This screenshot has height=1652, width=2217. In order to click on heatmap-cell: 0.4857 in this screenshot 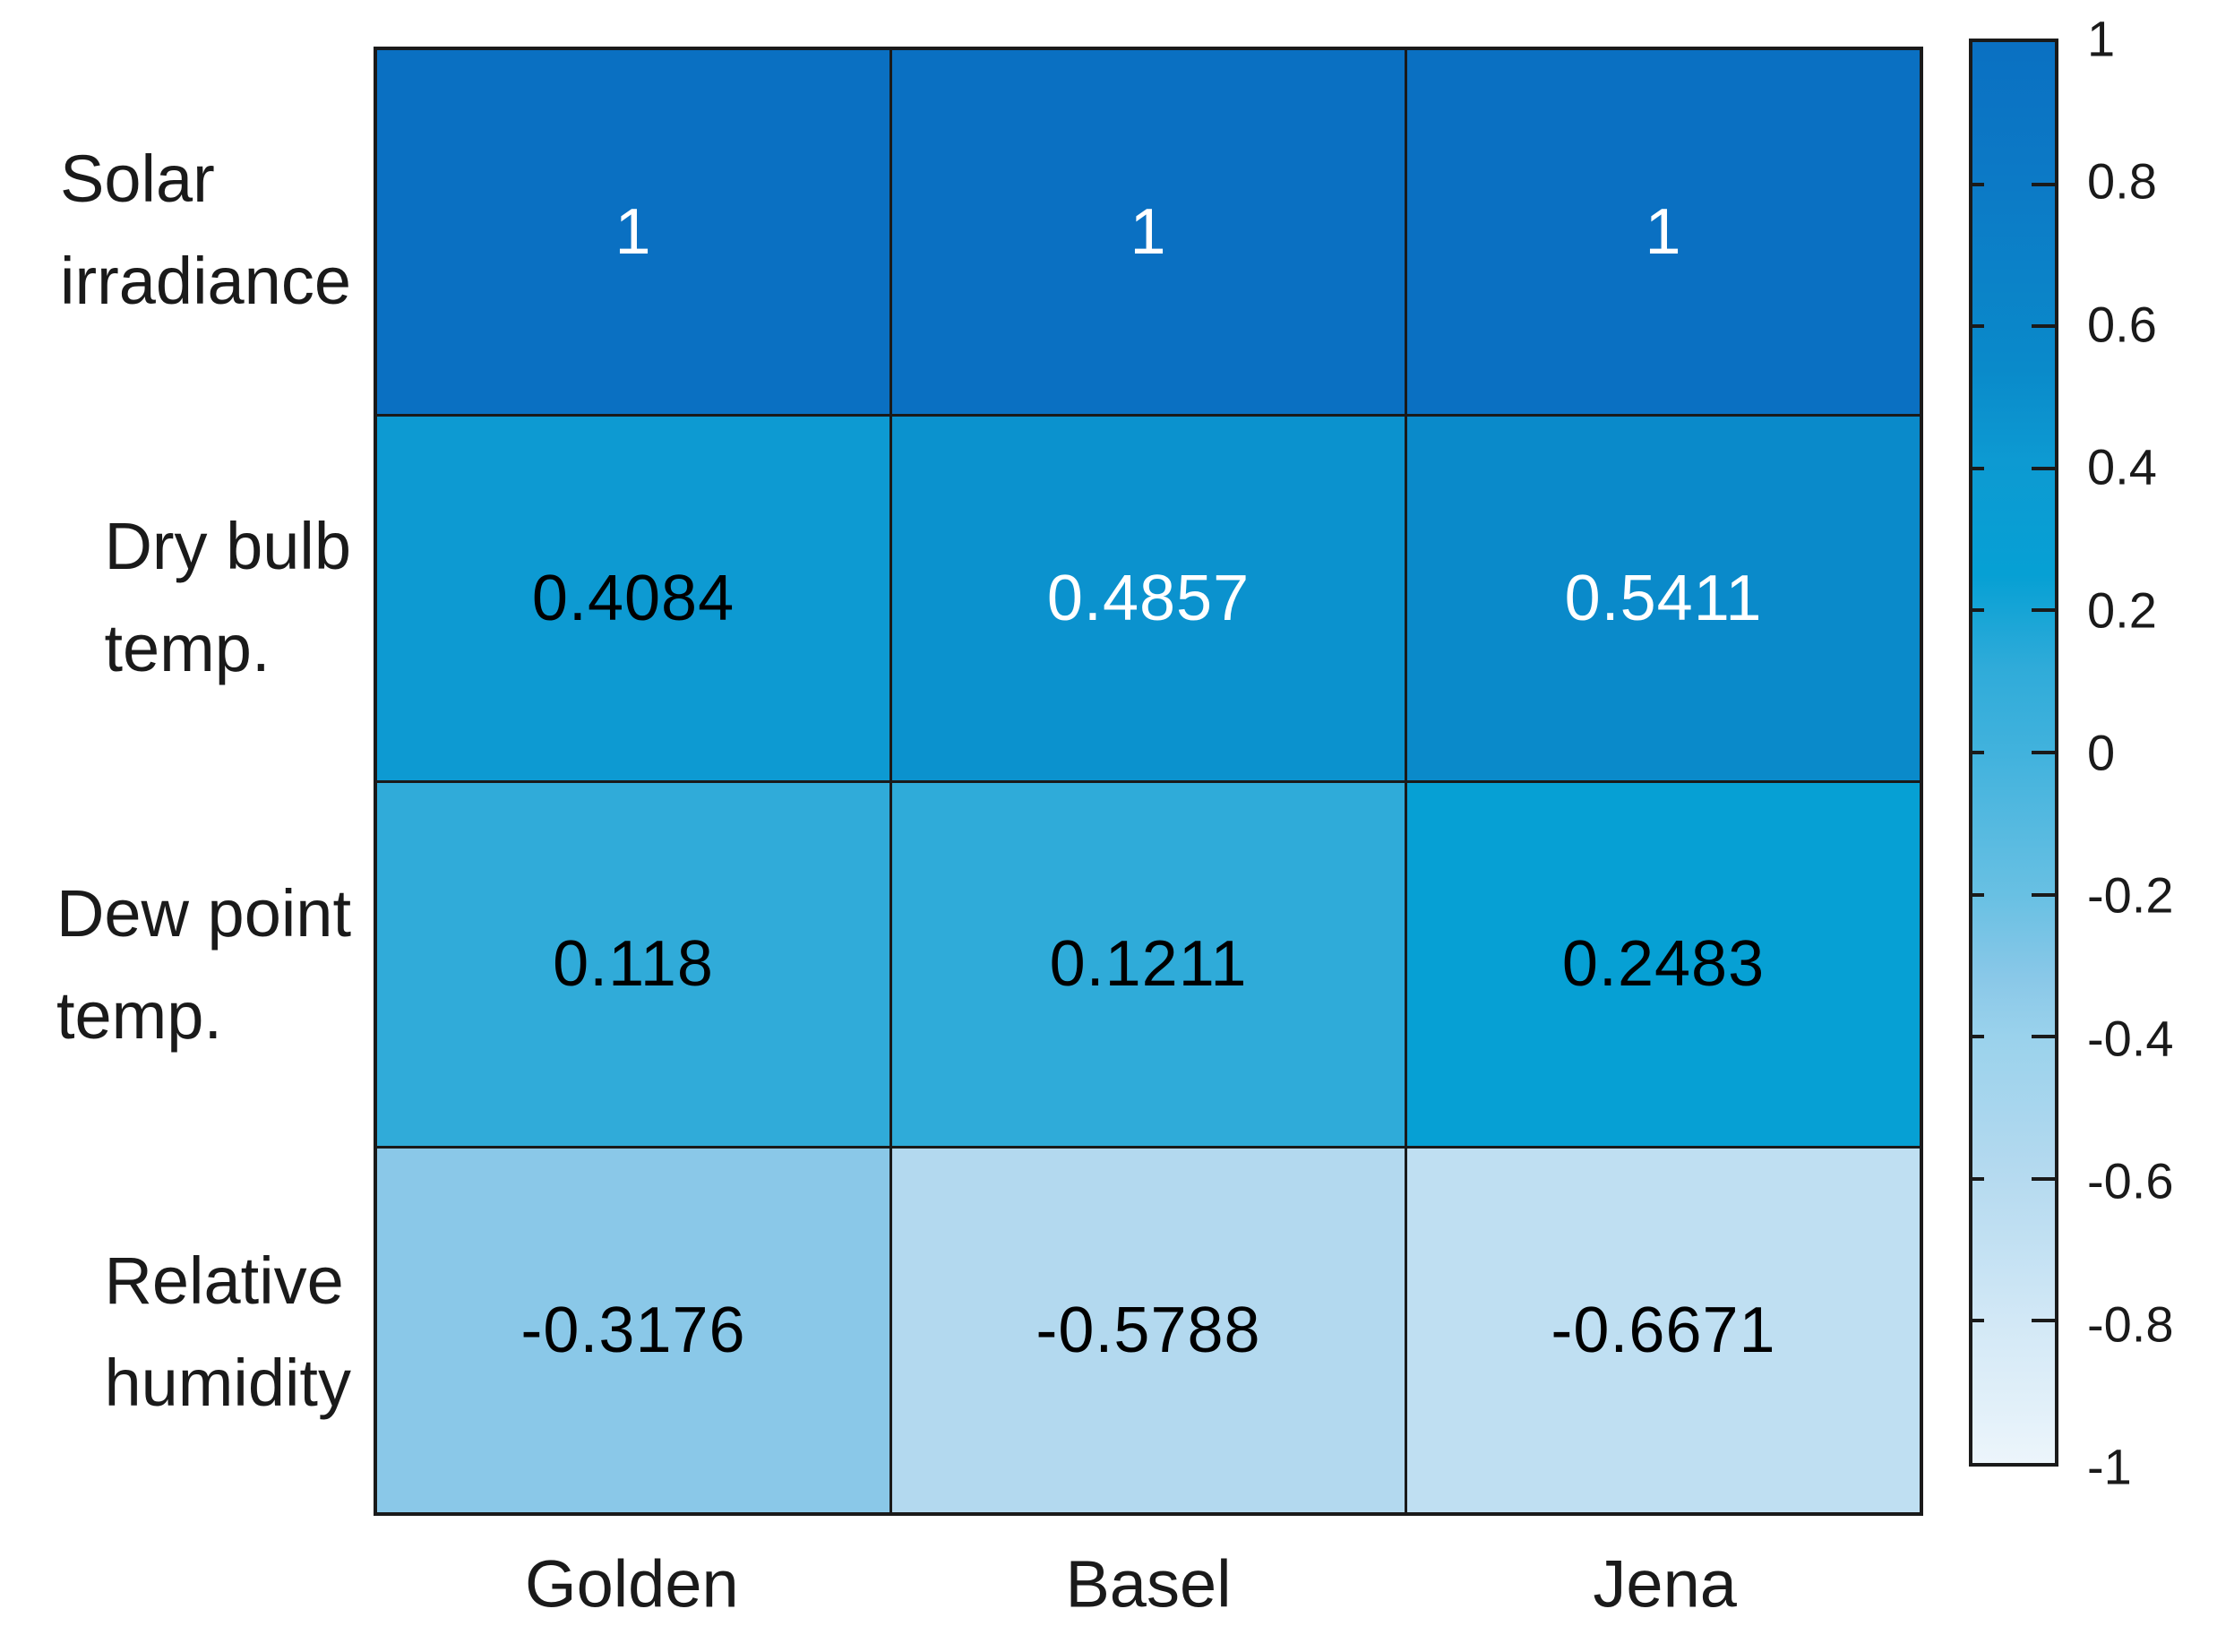, I will do `click(1148, 598)`.